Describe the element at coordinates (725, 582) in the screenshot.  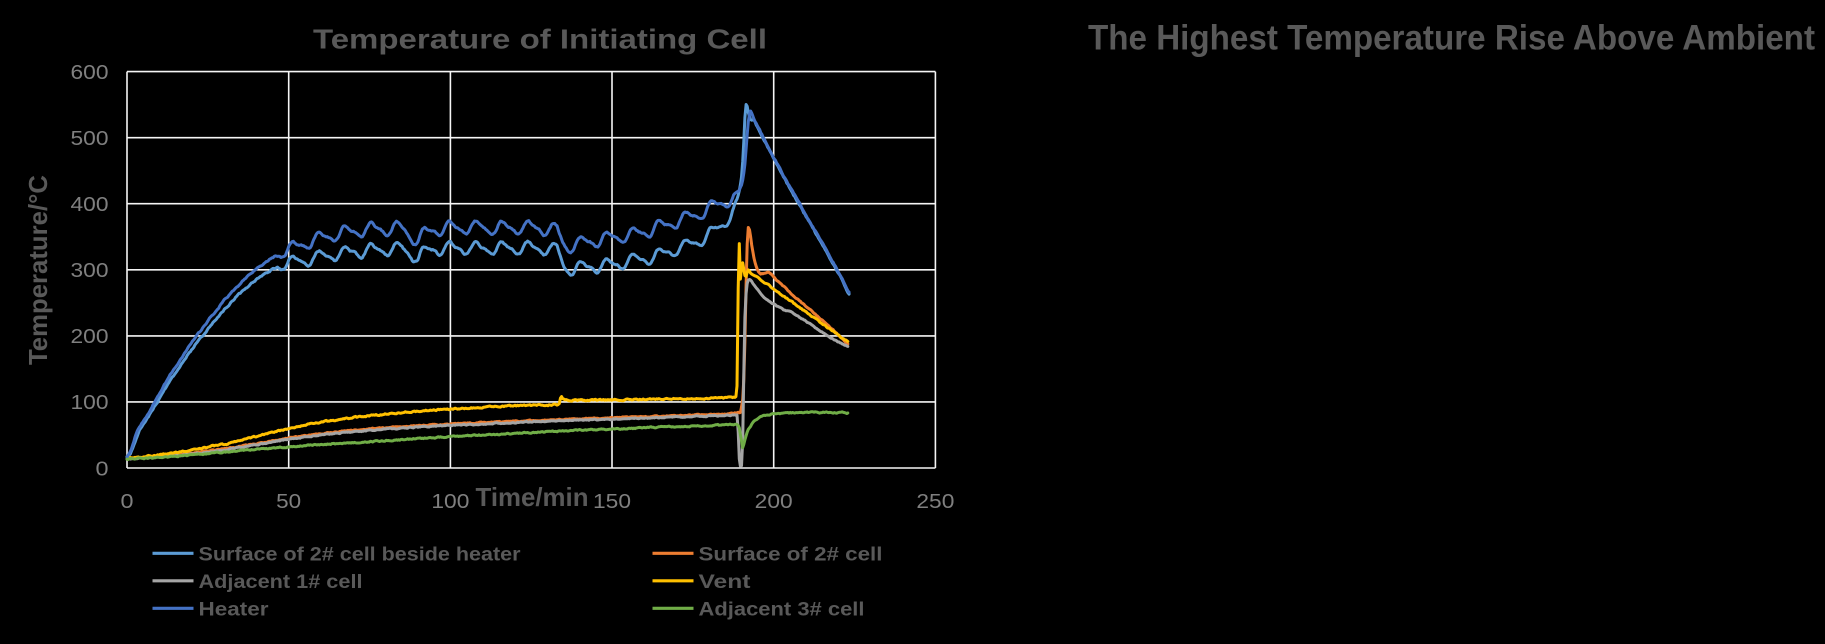
I see `svg-text: Vent` at that location.